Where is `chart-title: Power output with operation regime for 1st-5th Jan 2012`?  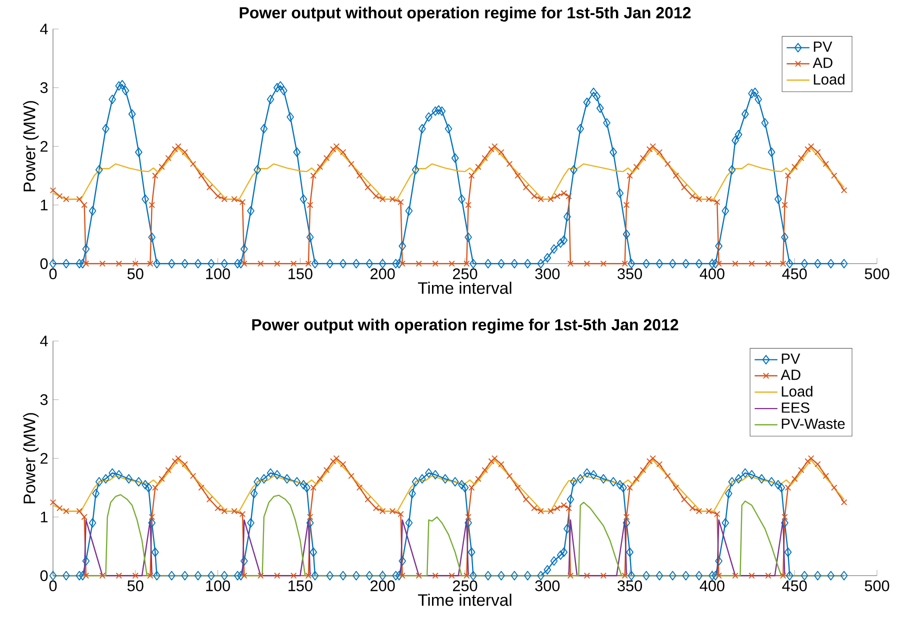
chart-title: Power output with operation regime for 1st-5th Jan 2012 is located at coordinates (465, 326).